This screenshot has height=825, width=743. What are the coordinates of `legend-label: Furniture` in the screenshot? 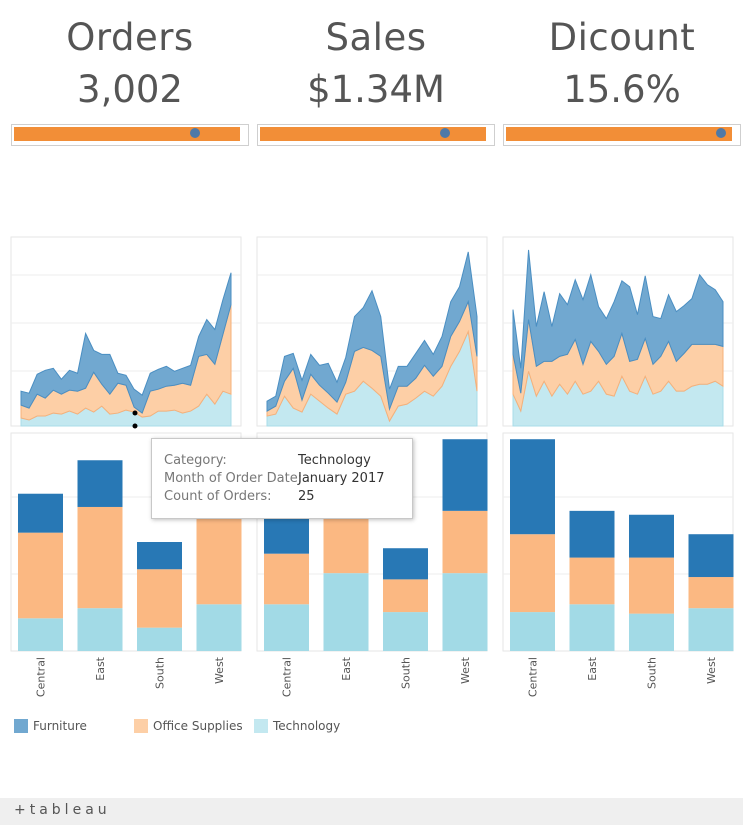 It's located at (60, 726).